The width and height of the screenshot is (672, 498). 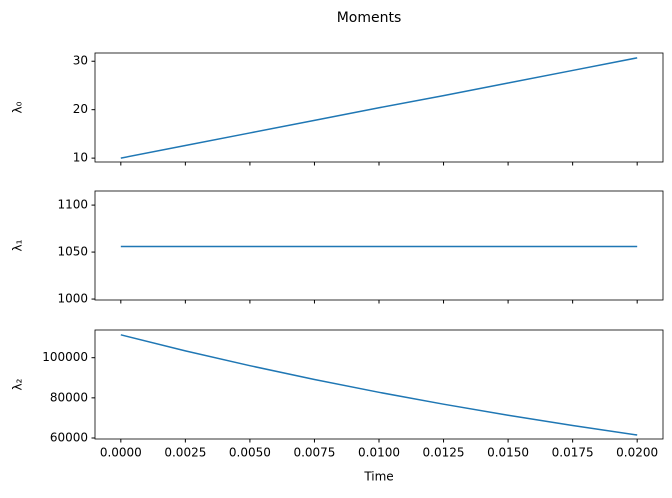 I want to click on y-axis-label: λ₂, so click(x=18, y=384).